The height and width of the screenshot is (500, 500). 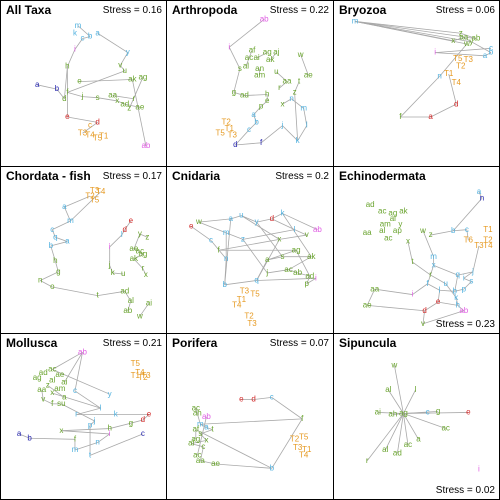 I want to click on point-label: h, so click(x=267, y=94).